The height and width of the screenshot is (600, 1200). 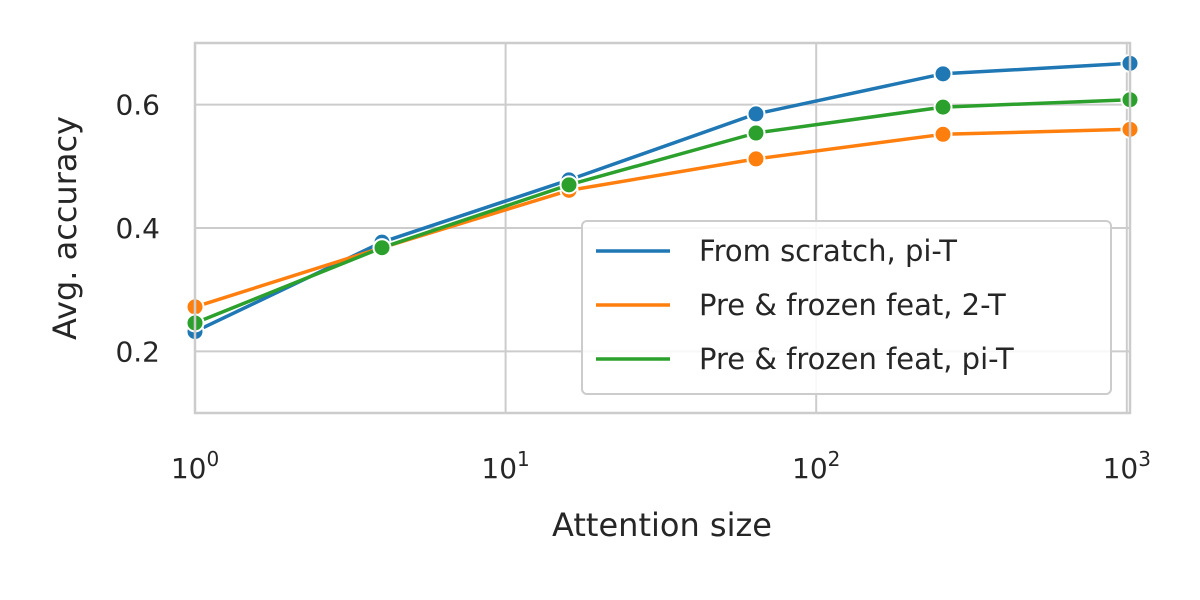 I want to click on x-tick-label: 10², so click(x=816, y=466).